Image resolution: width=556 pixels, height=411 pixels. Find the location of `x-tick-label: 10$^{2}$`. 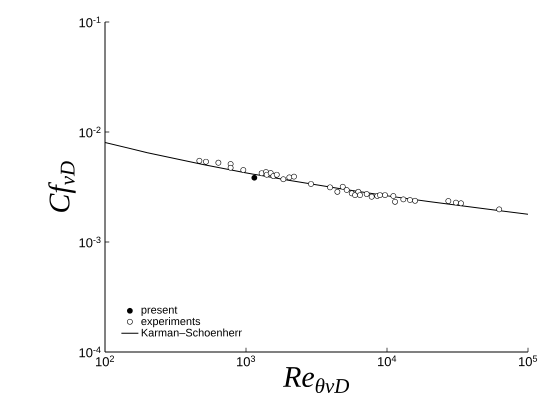

x-tick-label: 10$^{2}$ is located at coordinates (105, 361).